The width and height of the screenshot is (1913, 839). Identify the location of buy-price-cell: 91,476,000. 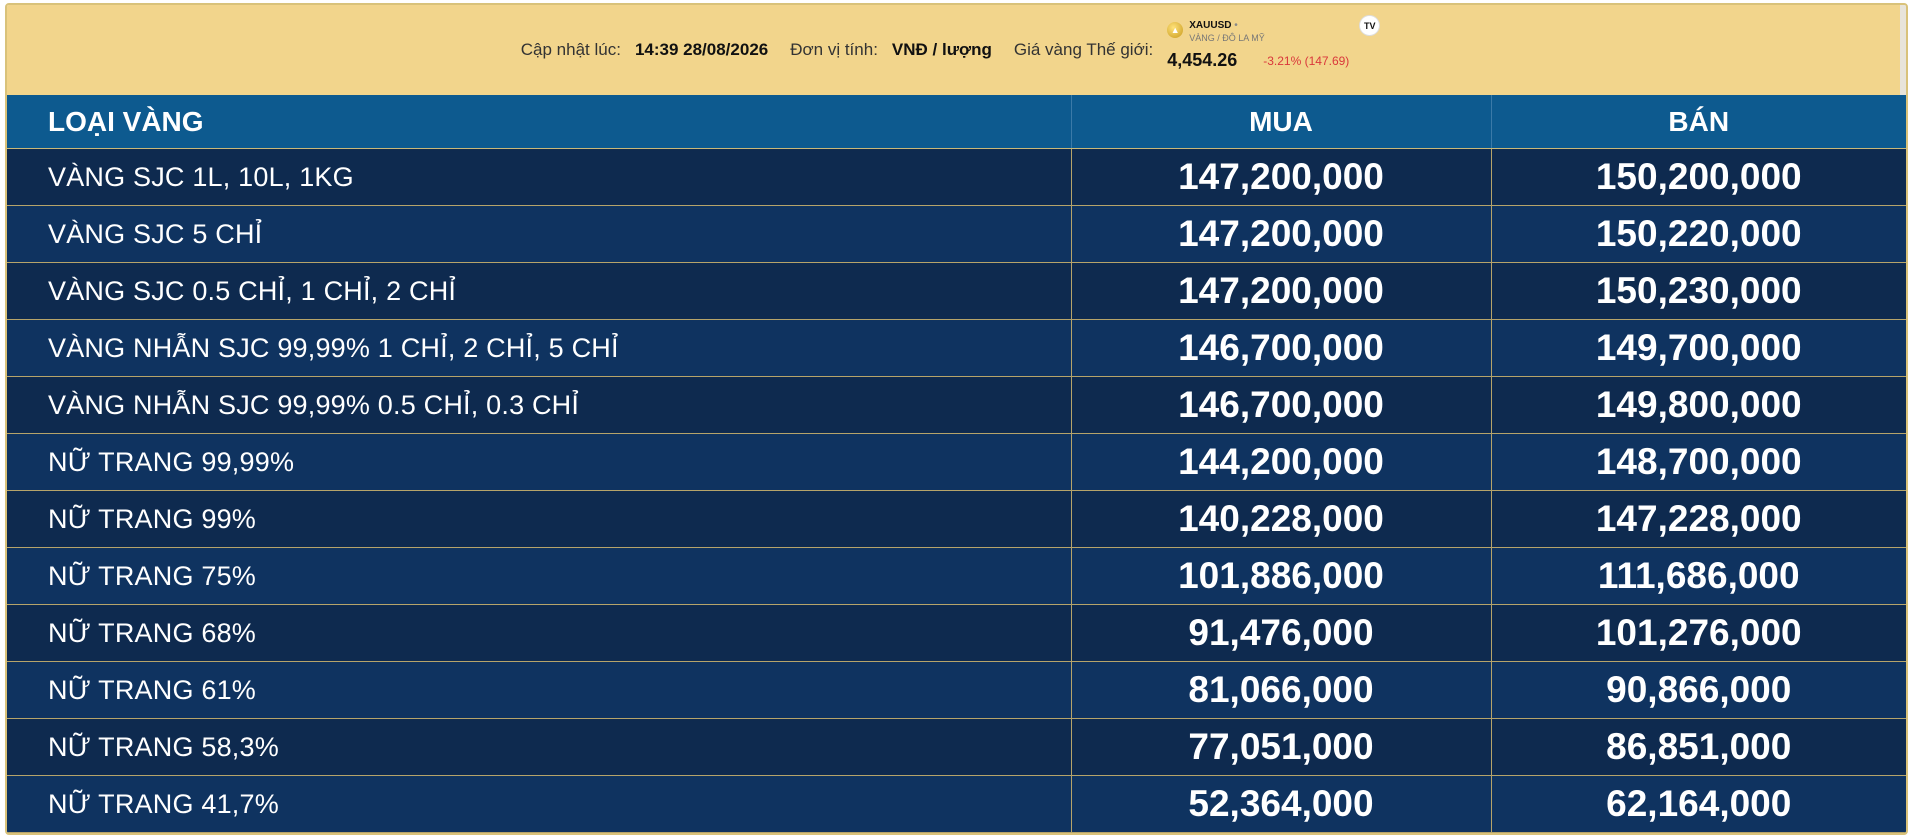
(1281, 633).